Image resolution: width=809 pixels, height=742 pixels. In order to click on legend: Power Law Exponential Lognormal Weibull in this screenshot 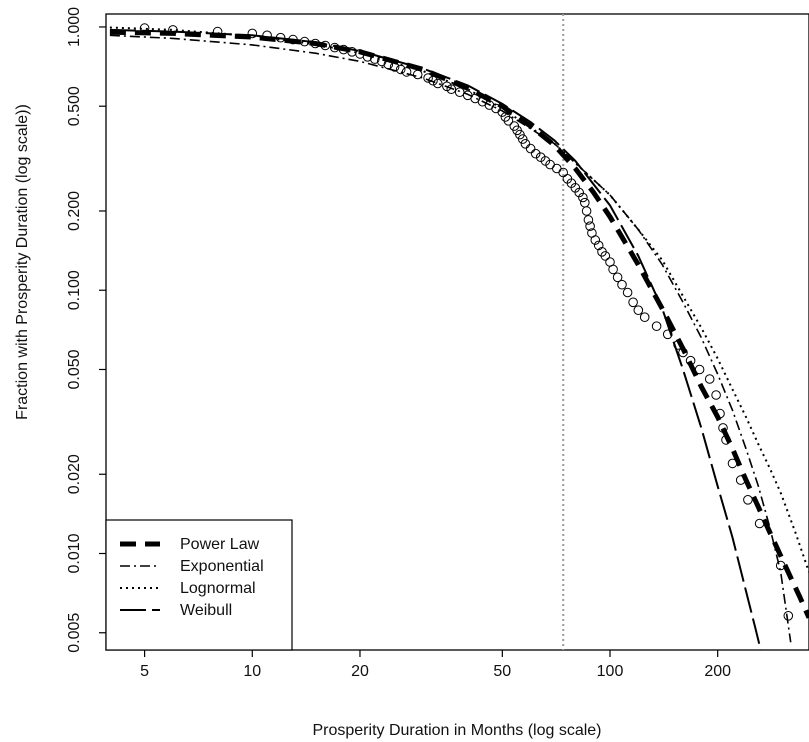, I will do `click(199, 585)`.